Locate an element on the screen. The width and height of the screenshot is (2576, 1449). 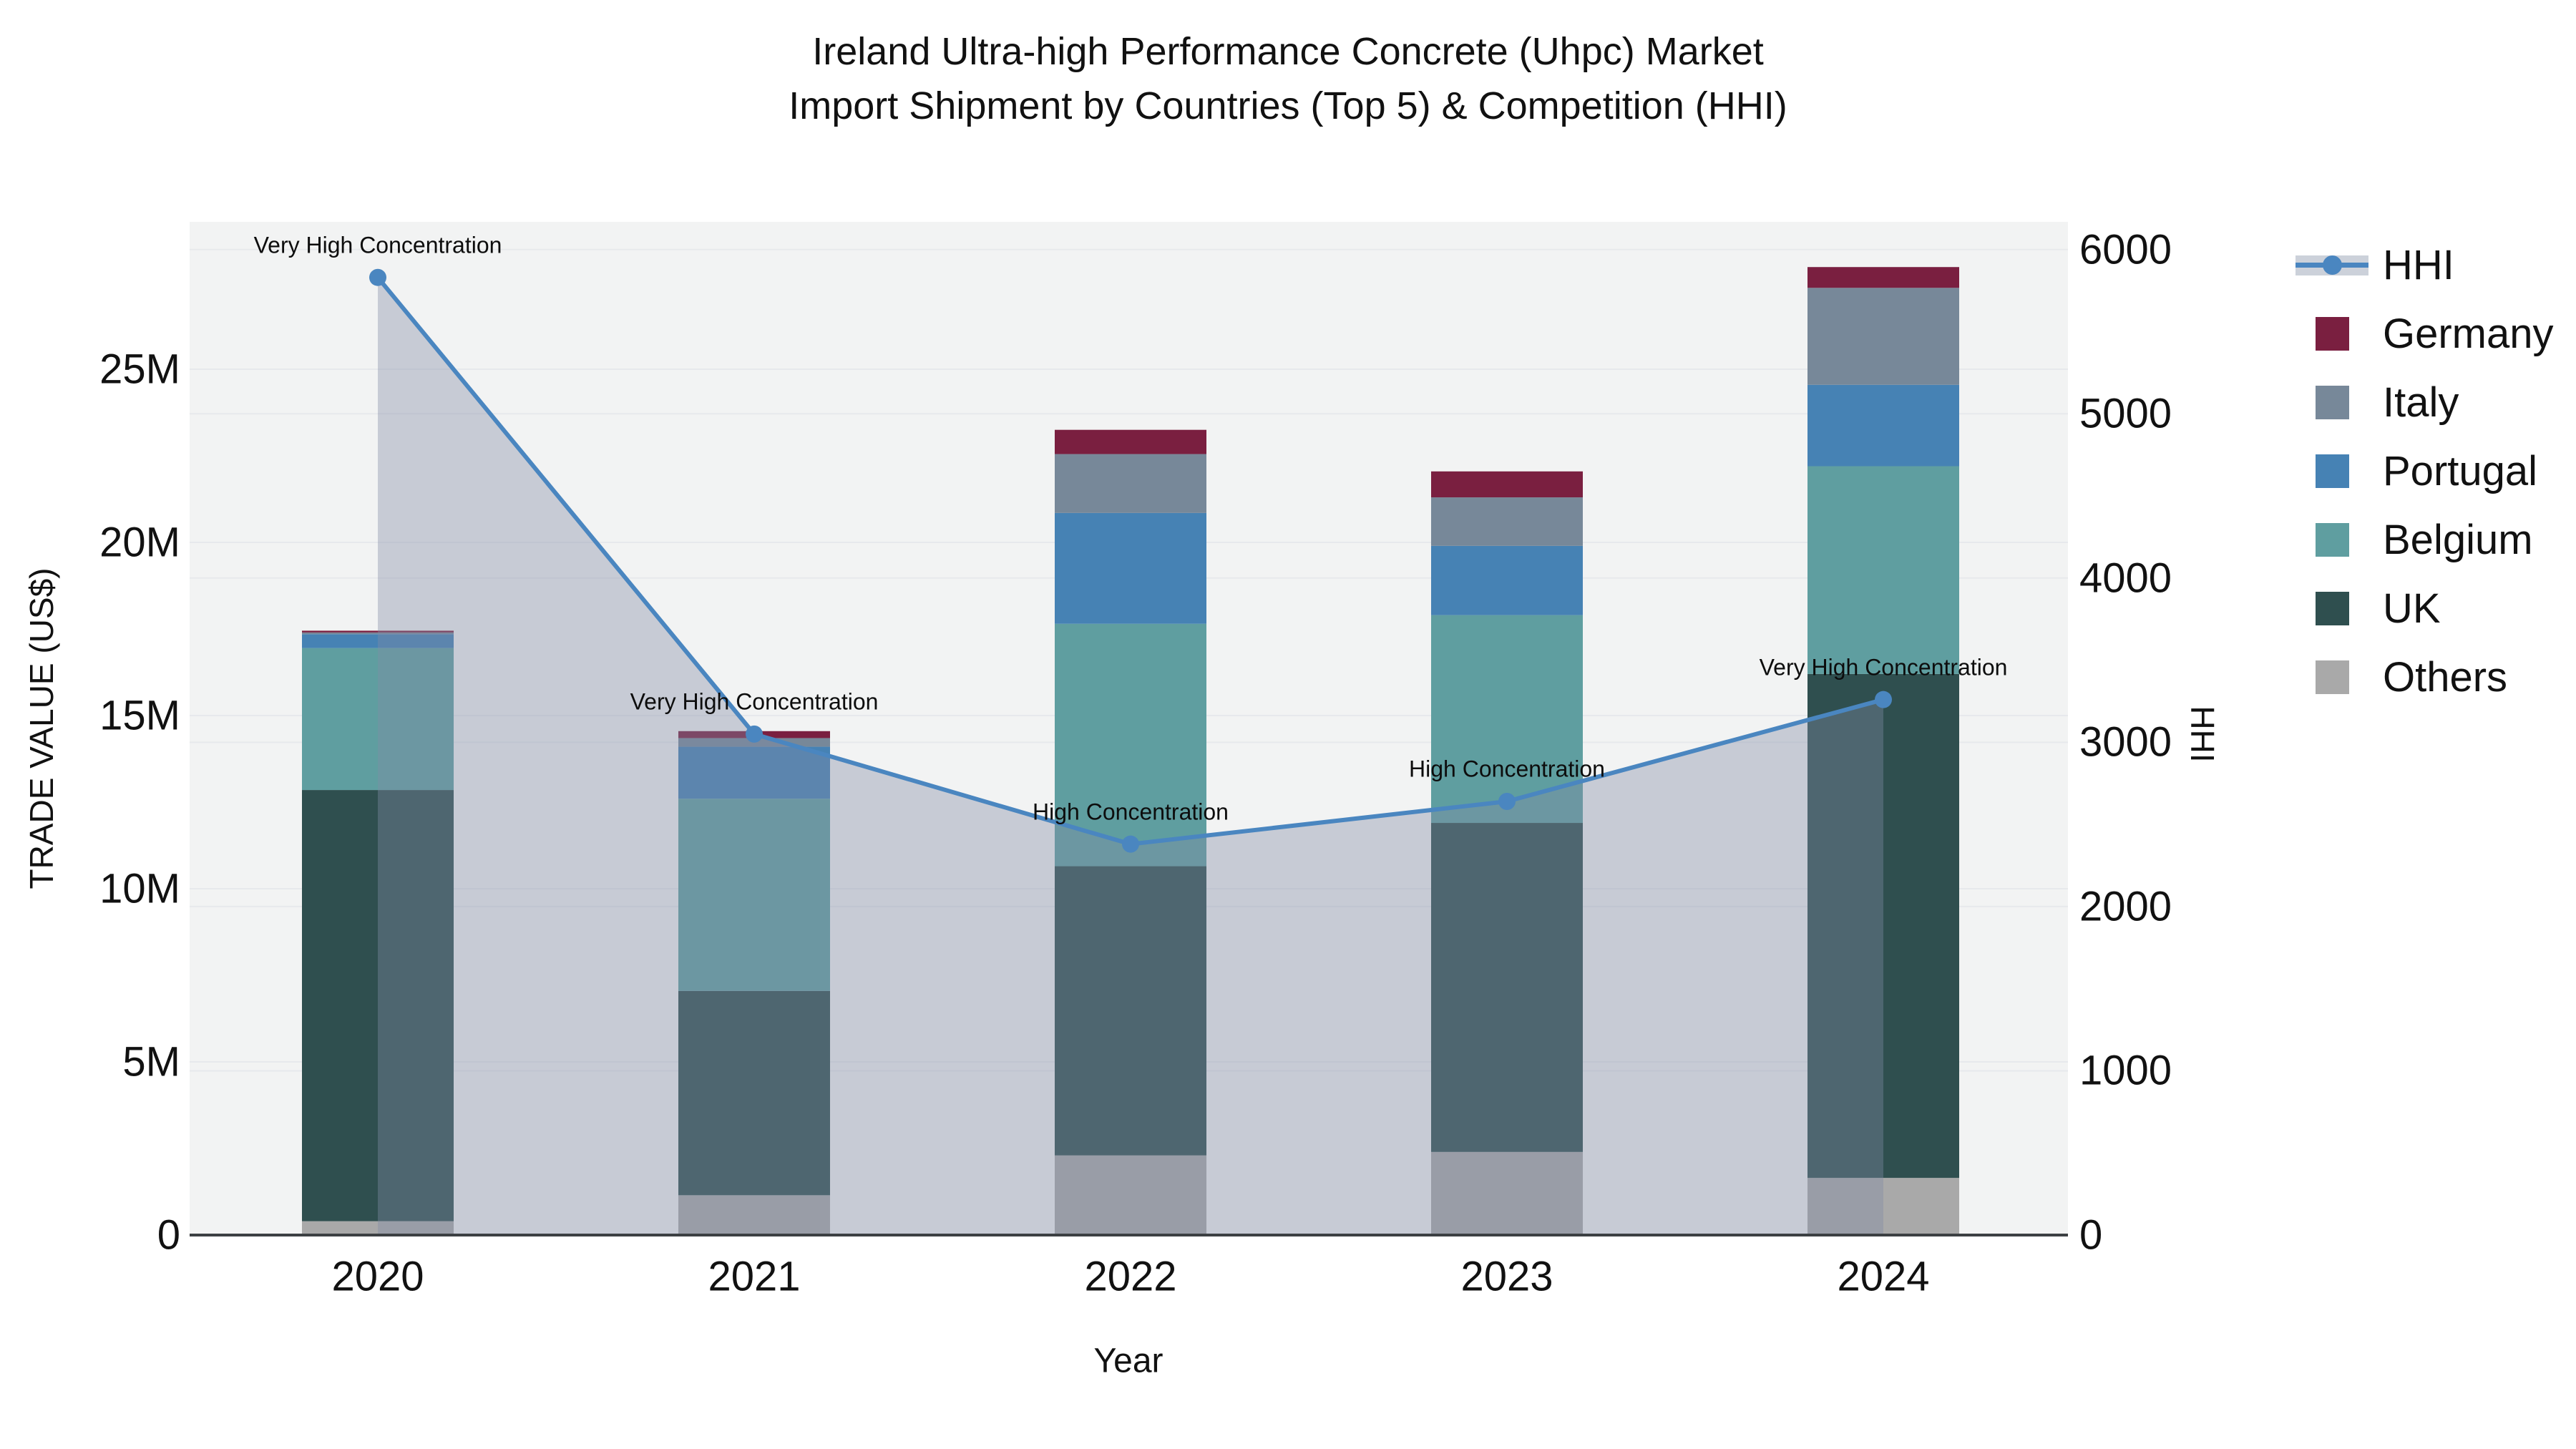
bar-segment-2024-germany is located at coordinates (1883, 277).